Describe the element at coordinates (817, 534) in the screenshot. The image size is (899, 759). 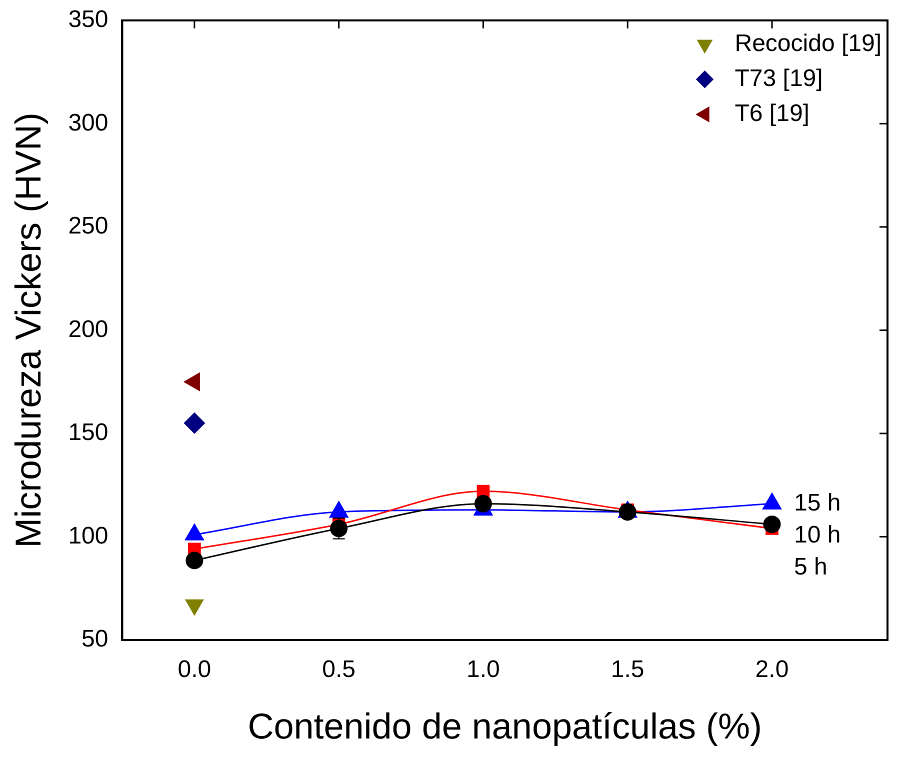
I see `series-label: 10 h` at that location.